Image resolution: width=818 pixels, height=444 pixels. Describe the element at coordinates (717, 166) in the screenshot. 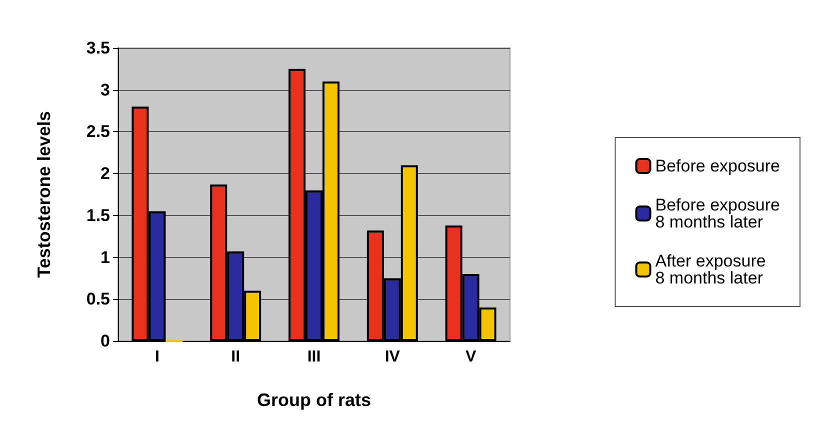

I see `legend-label: Before exposure` at that location.